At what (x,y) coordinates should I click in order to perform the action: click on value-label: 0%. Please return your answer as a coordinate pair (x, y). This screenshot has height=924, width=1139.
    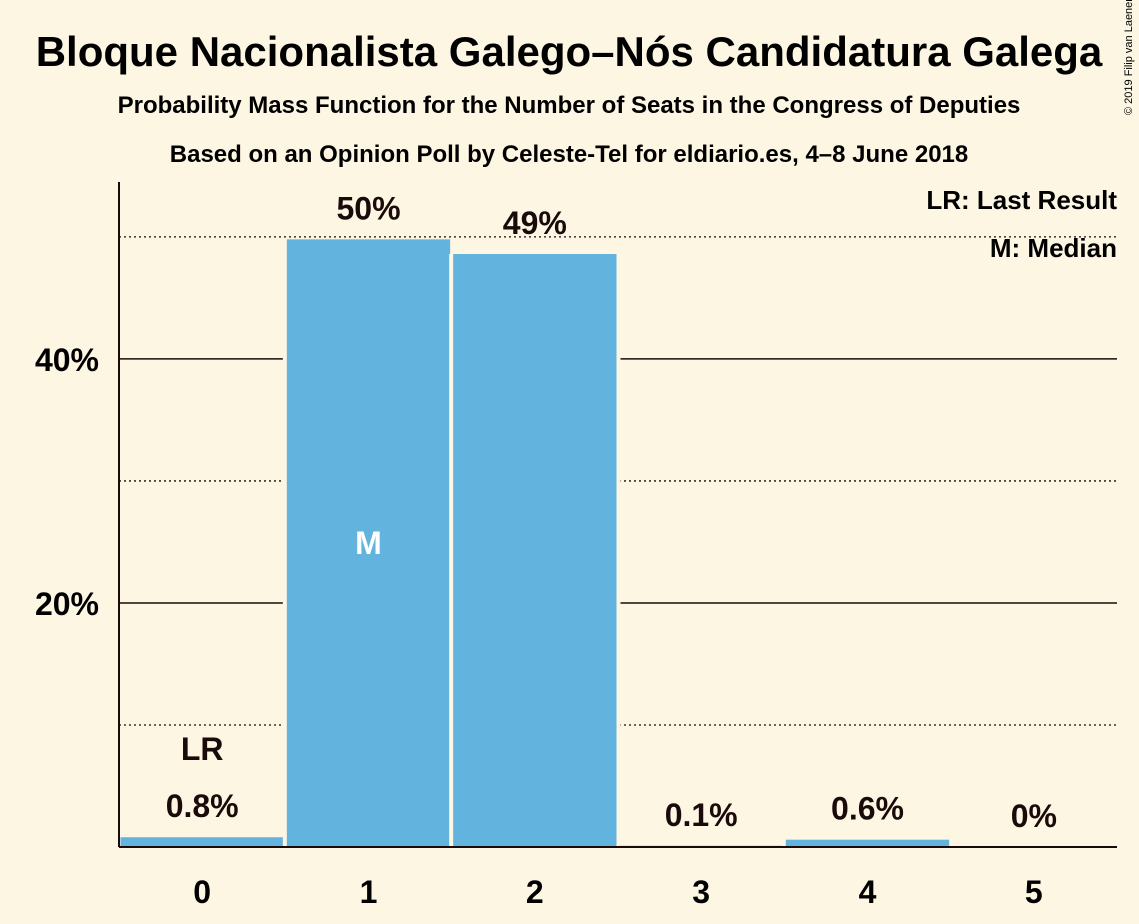
    Looking at the image, I should click on (1034, 816).